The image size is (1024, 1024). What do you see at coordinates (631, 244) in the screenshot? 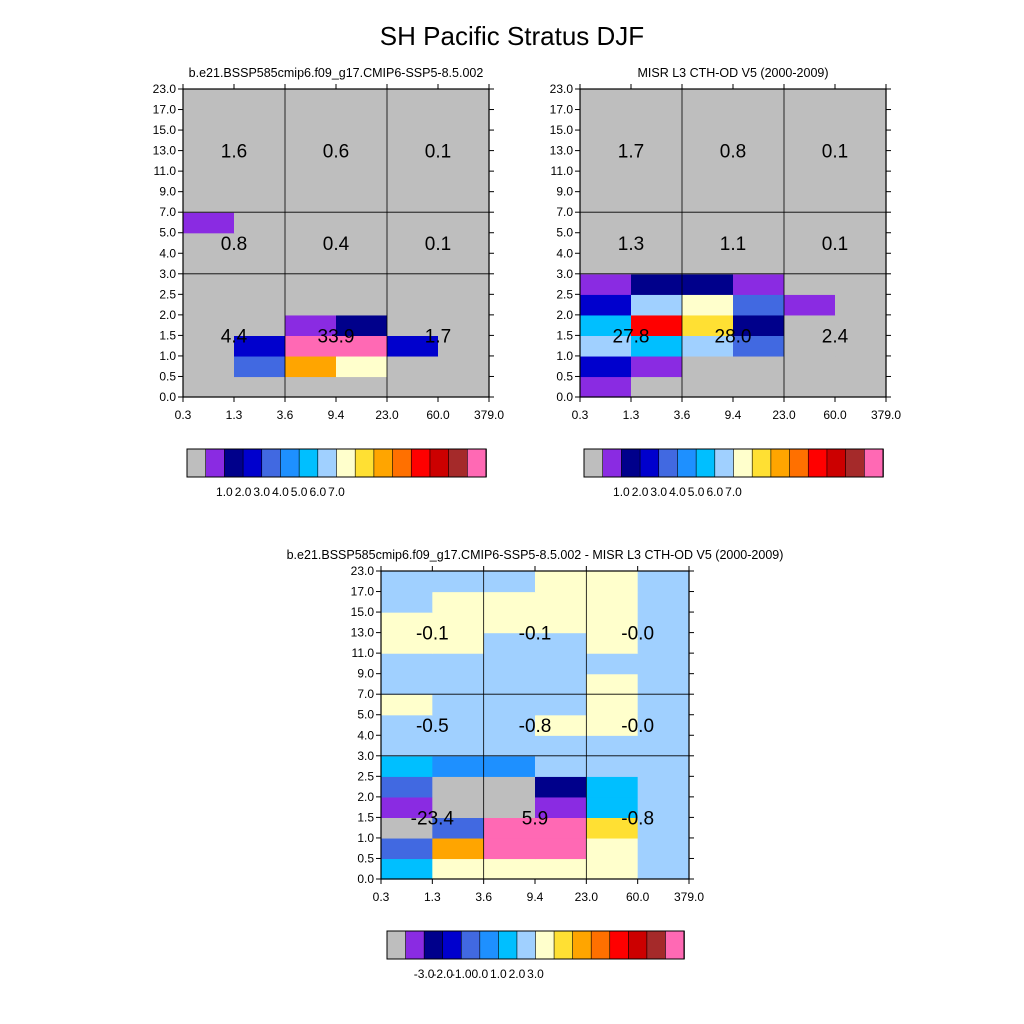
I see `block-value: 1.3` at bounding box center [631, 244].